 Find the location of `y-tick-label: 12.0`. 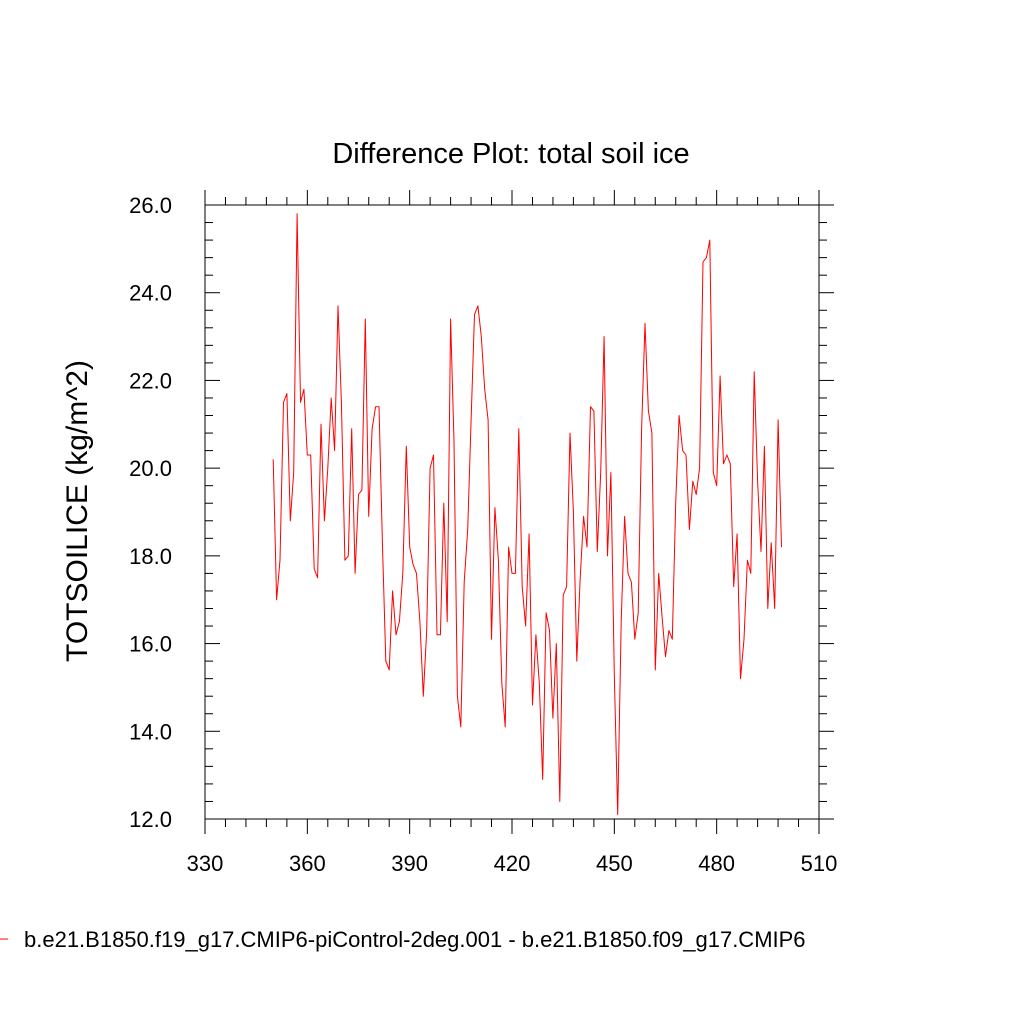

y-tick-label: 12.0 is located at coordinates (150, 819).